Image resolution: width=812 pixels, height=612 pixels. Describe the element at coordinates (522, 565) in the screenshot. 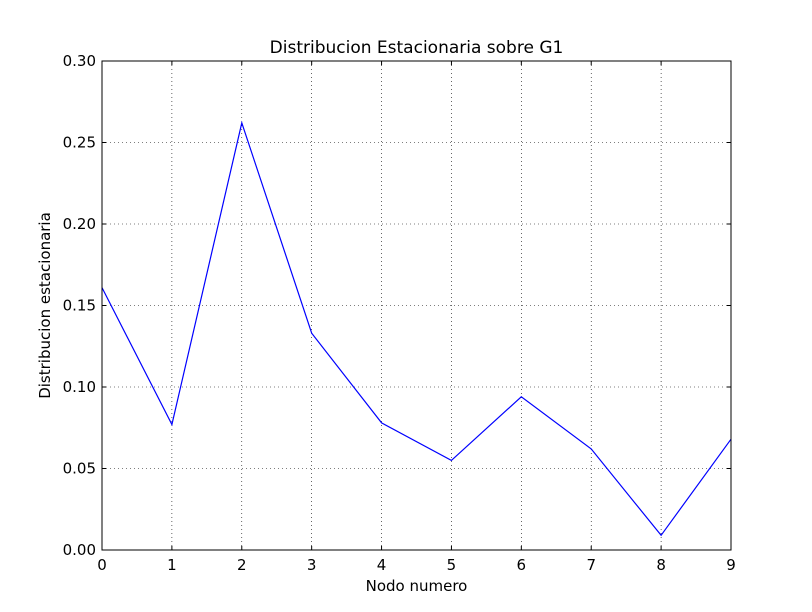

I see `x-tick-label: 6` at that location.